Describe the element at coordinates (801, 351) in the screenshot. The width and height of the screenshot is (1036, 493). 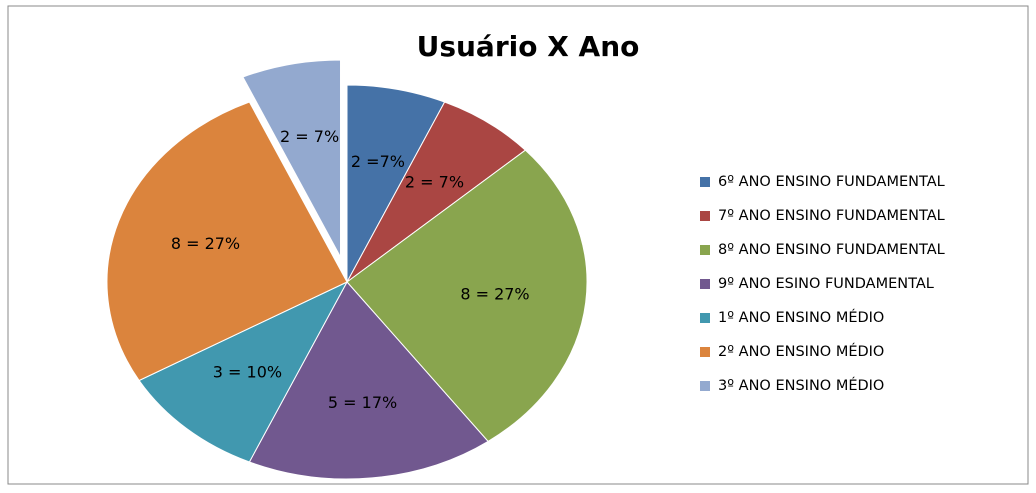
I see `legend-label: 2º ANO ENSINO MÉDIO` at that location.